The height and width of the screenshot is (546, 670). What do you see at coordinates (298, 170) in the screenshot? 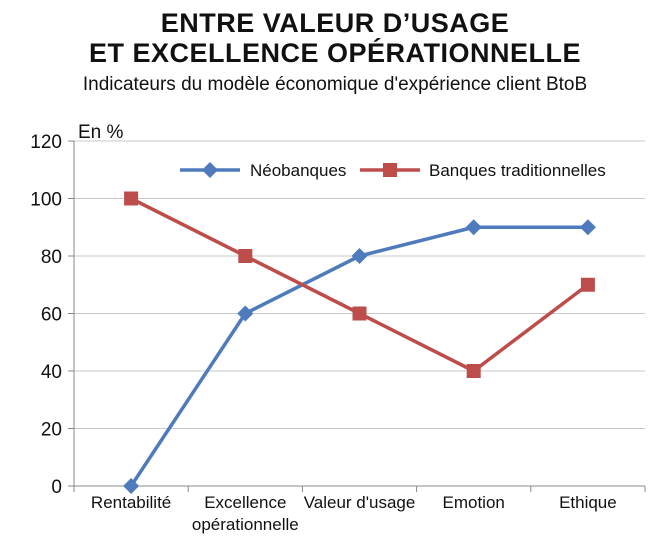
I see `legend-label-0: Néobanques` at bounding box center [298, 170].